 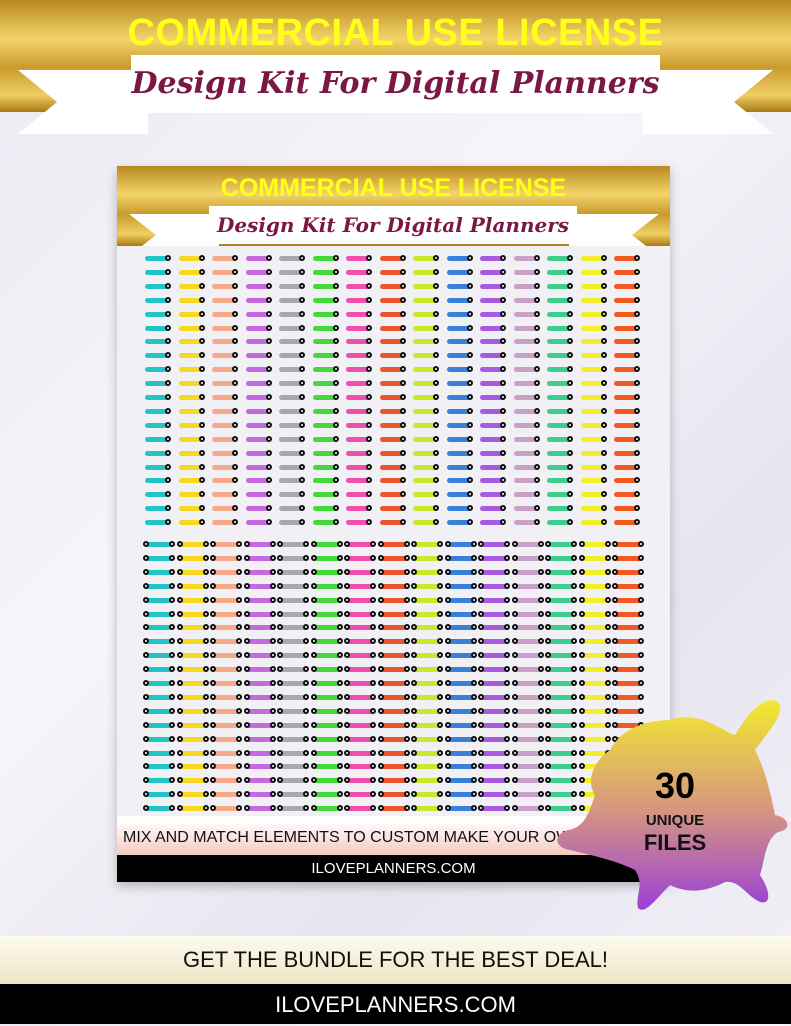 I want to click on footer-site: ILOVEPLANNERS.COM, so click(x=395, y=1004).